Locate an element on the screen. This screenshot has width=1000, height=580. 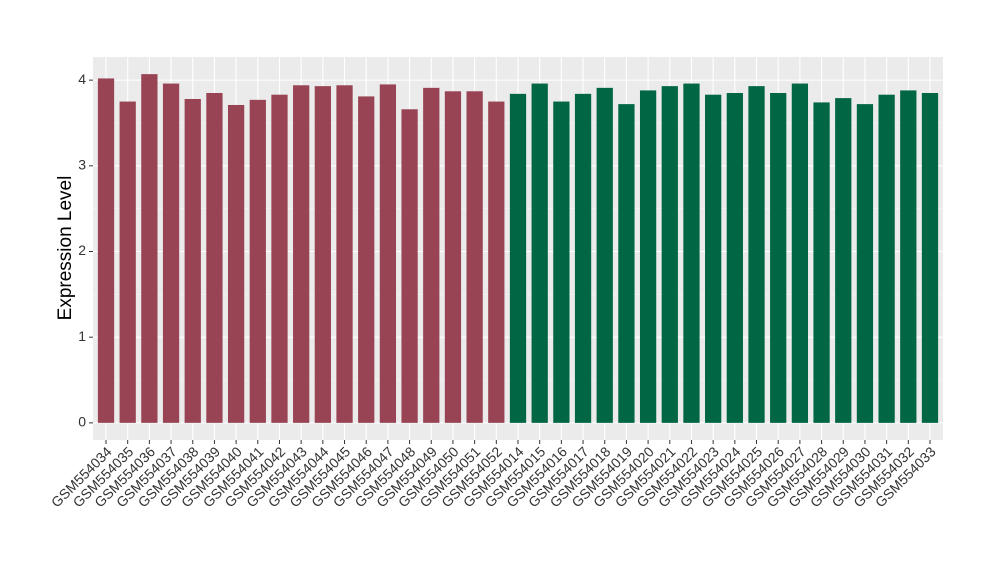
y-tick-label: 1 is located at coordinates (82, 336).